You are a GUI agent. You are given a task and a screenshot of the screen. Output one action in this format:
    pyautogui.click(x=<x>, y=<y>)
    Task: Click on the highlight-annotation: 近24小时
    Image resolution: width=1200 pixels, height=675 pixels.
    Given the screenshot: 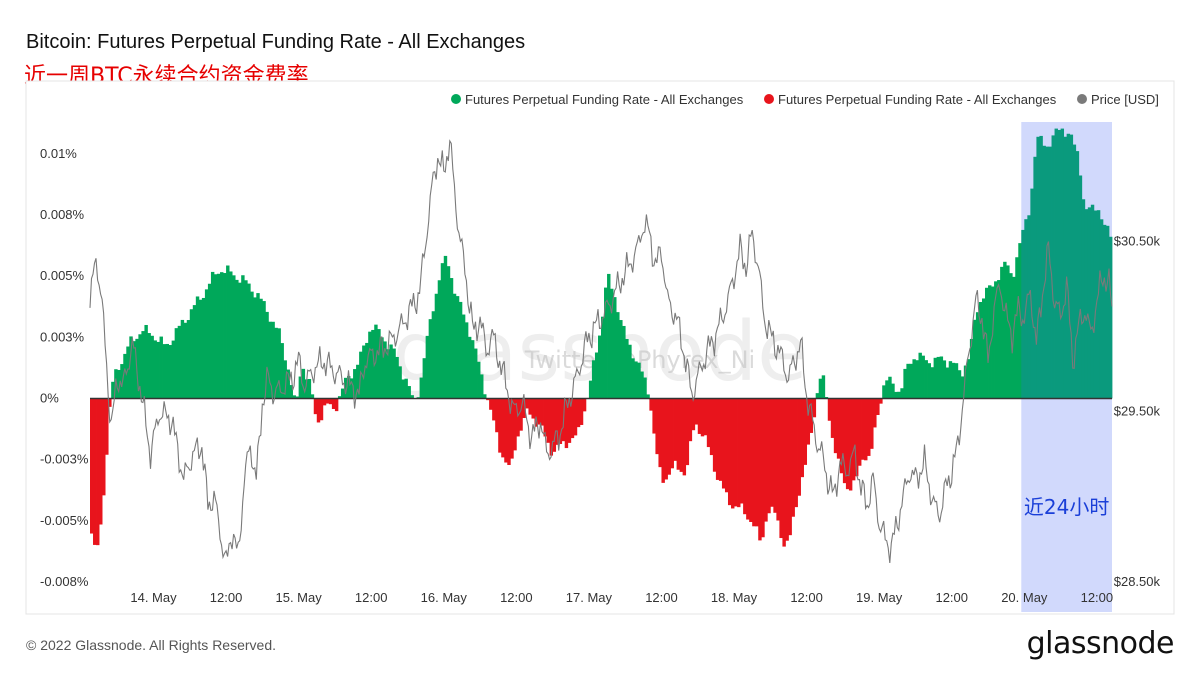 What is the action you would take?
    pyautogui.click(x=1066, y=507)
    